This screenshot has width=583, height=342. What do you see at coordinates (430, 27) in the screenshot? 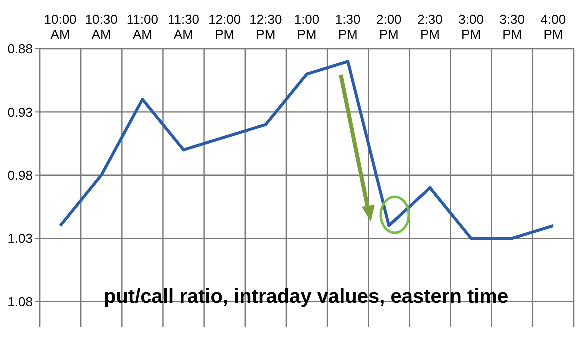
I see `x-tick-label: 2:30 PM` at bounding box center [430, 27].